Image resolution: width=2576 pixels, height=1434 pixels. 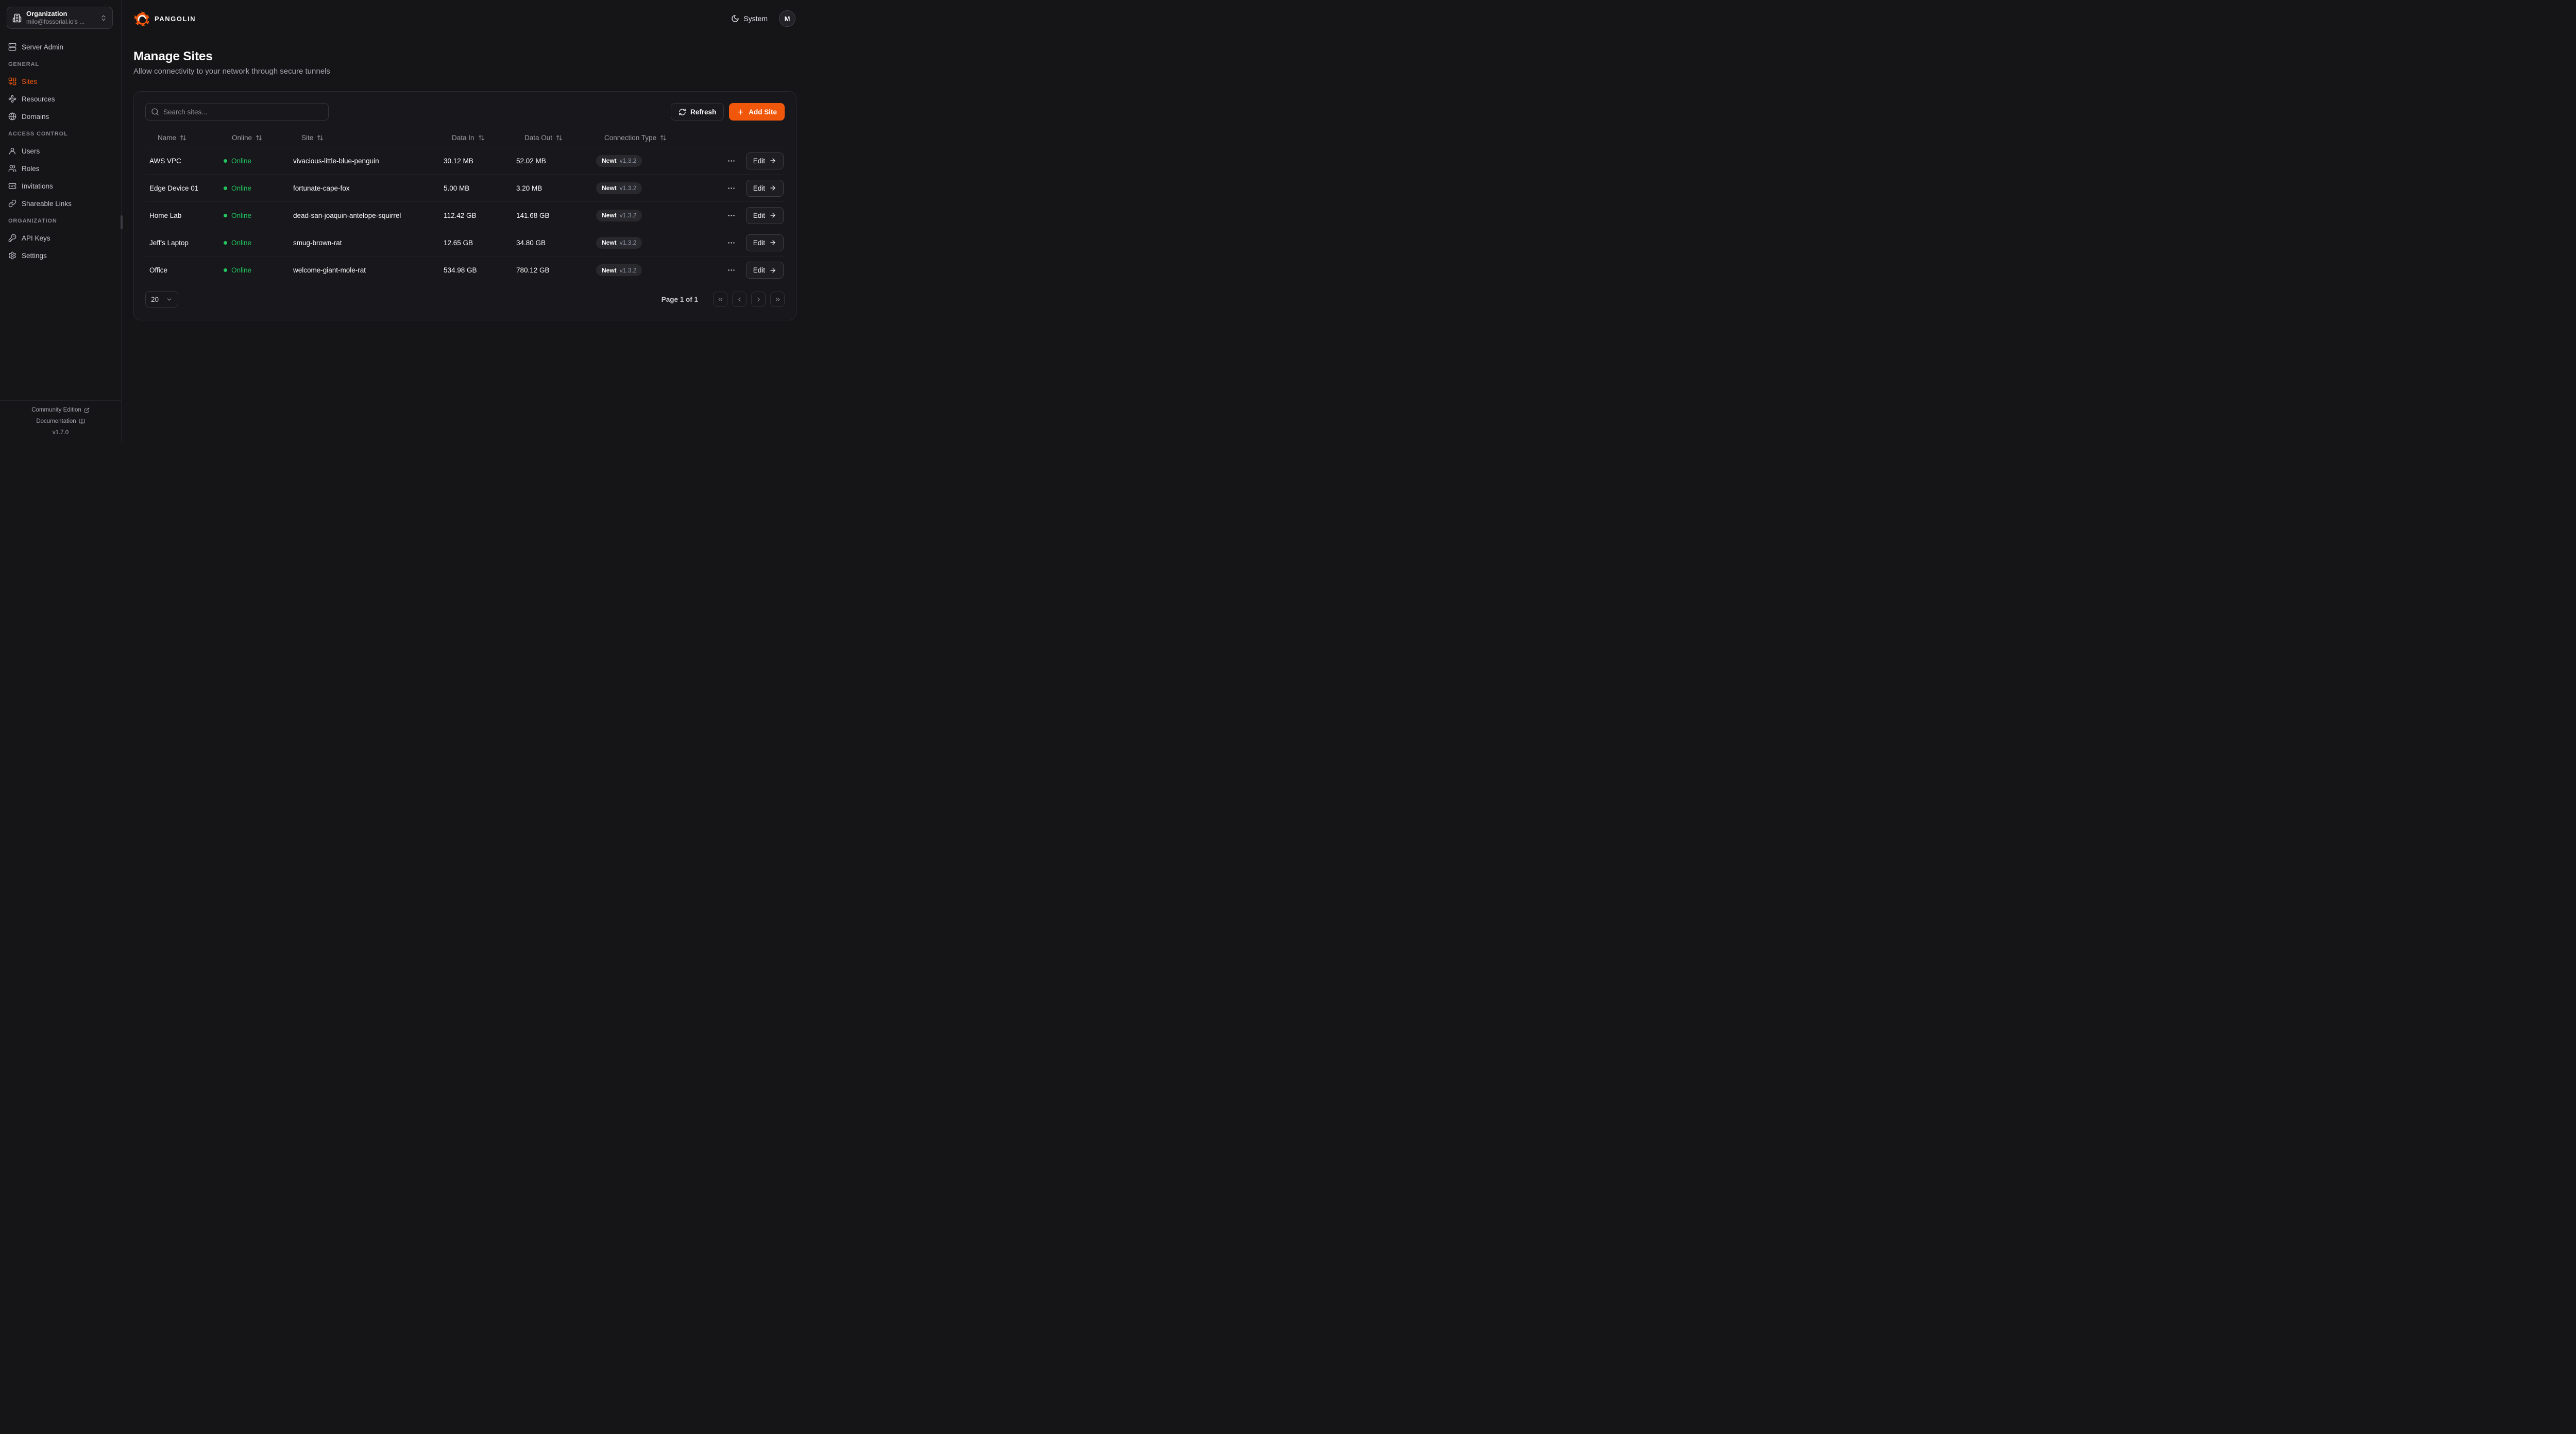 What do you see at coordinates (254, 138) in the screenshot?
I see `column-header-online: Online` at bounding box center [254, 138].